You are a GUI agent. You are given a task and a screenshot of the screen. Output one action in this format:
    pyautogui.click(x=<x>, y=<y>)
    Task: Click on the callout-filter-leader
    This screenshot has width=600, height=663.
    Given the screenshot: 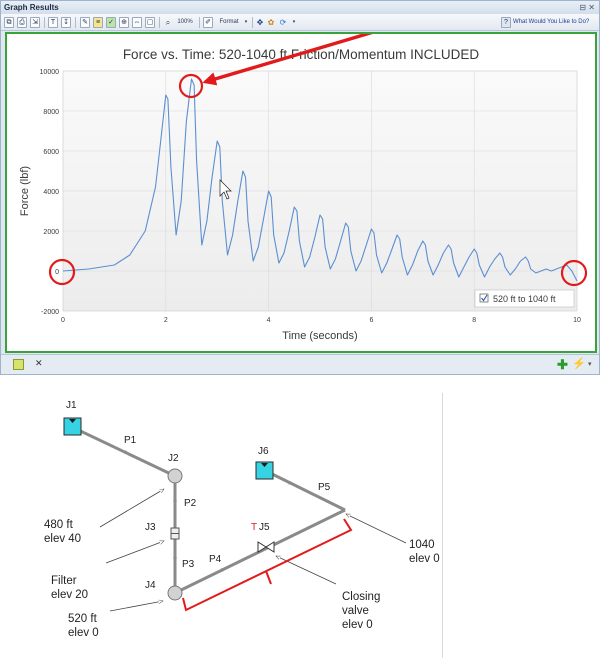 What is the action you would take?
    pyautogui.click(x=134, y=552)
    